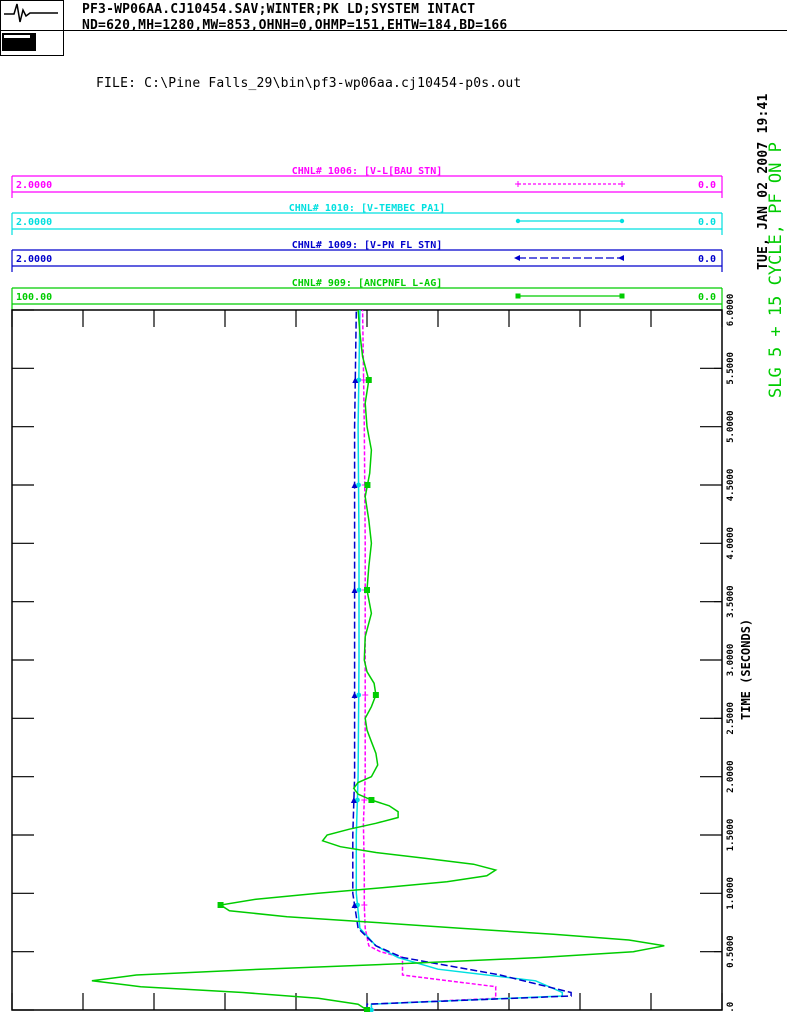 This screenshot has width=787, height=1012. What do you see at coordinates (731, 776) in the screenshot?
I see `time-tick-label: 2.0000` at bounding box center [731, 776].